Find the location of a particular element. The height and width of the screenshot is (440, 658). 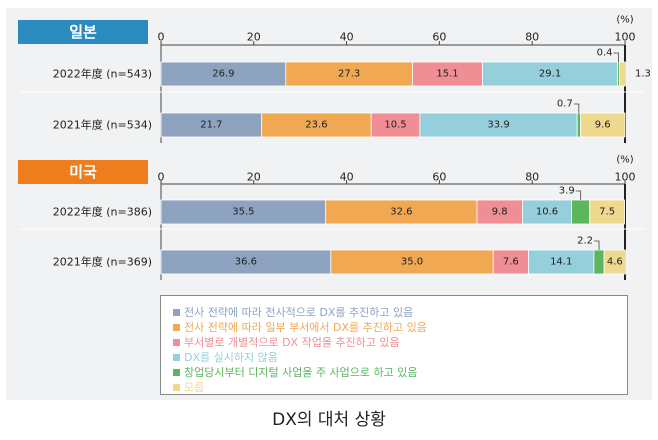

figure-caption: DX의 대처 상황 is located at coordinates (329, 420).